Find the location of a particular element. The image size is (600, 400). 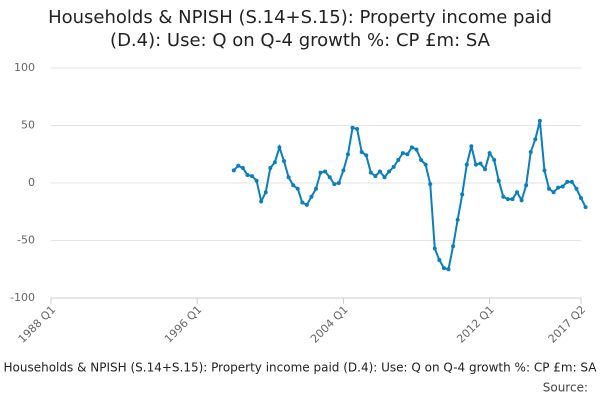

x-tick-label: 2017 Q2 is located at coordinates (567, 324).